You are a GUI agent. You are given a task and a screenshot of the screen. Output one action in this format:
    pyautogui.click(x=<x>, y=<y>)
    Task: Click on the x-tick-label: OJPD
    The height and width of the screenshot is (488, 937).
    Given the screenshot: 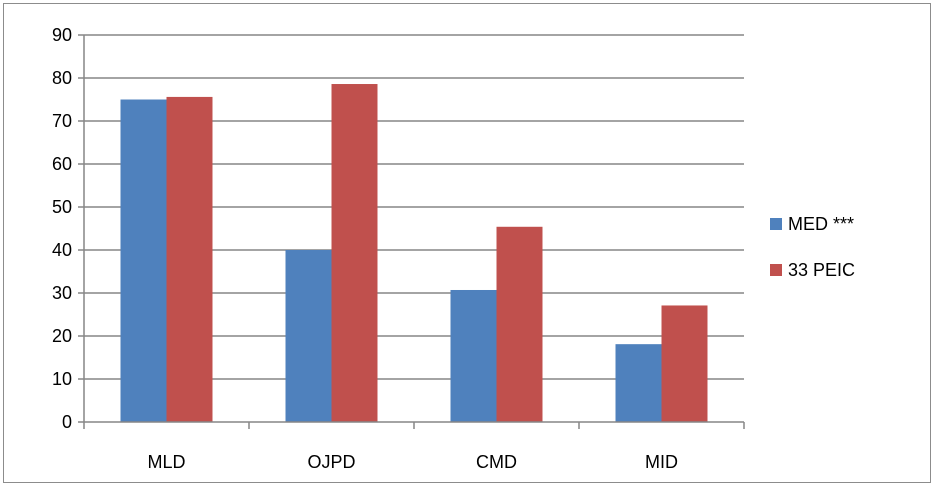 What is the action you would take?
    pyautogui.click(x=331, y=462)
    